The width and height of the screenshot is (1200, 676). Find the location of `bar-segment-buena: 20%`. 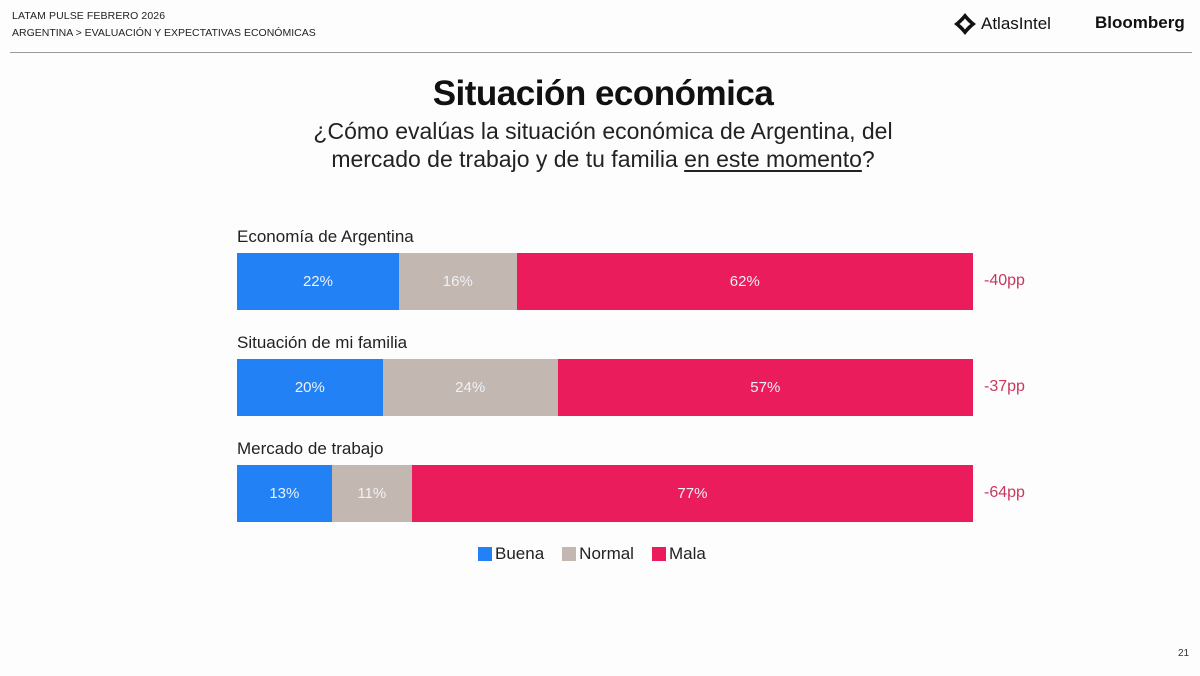

bar-segment-buena: 20% is located at coordinates (310, 387).